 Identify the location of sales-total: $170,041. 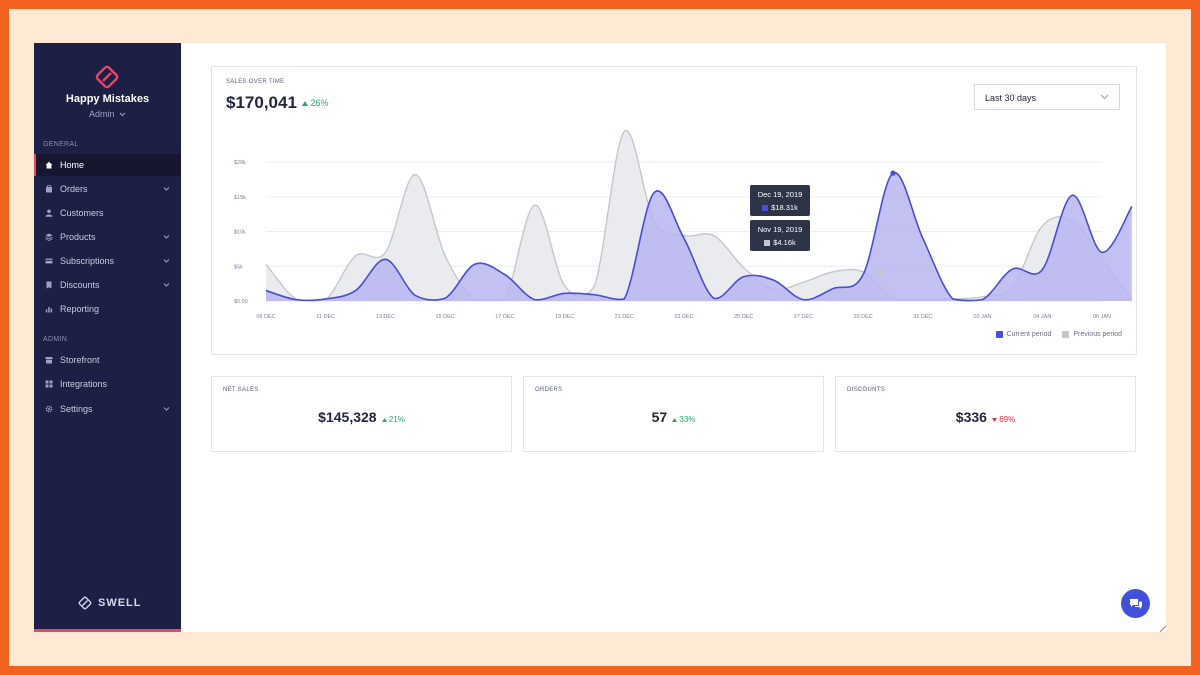
(261, 102).